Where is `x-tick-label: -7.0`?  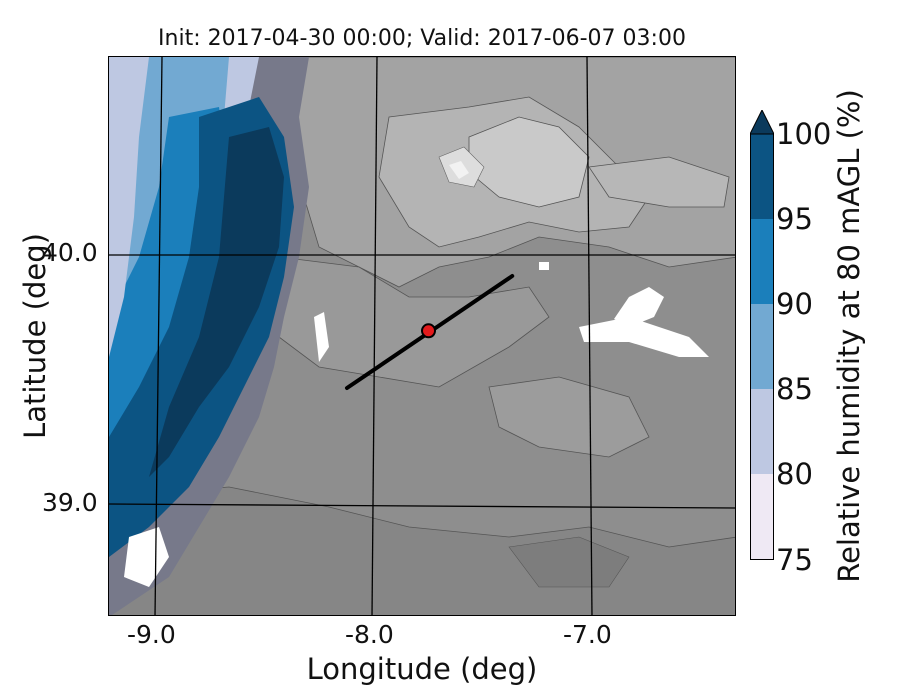
x-tick-label: -7.0 is located at coordinates (587, 634).